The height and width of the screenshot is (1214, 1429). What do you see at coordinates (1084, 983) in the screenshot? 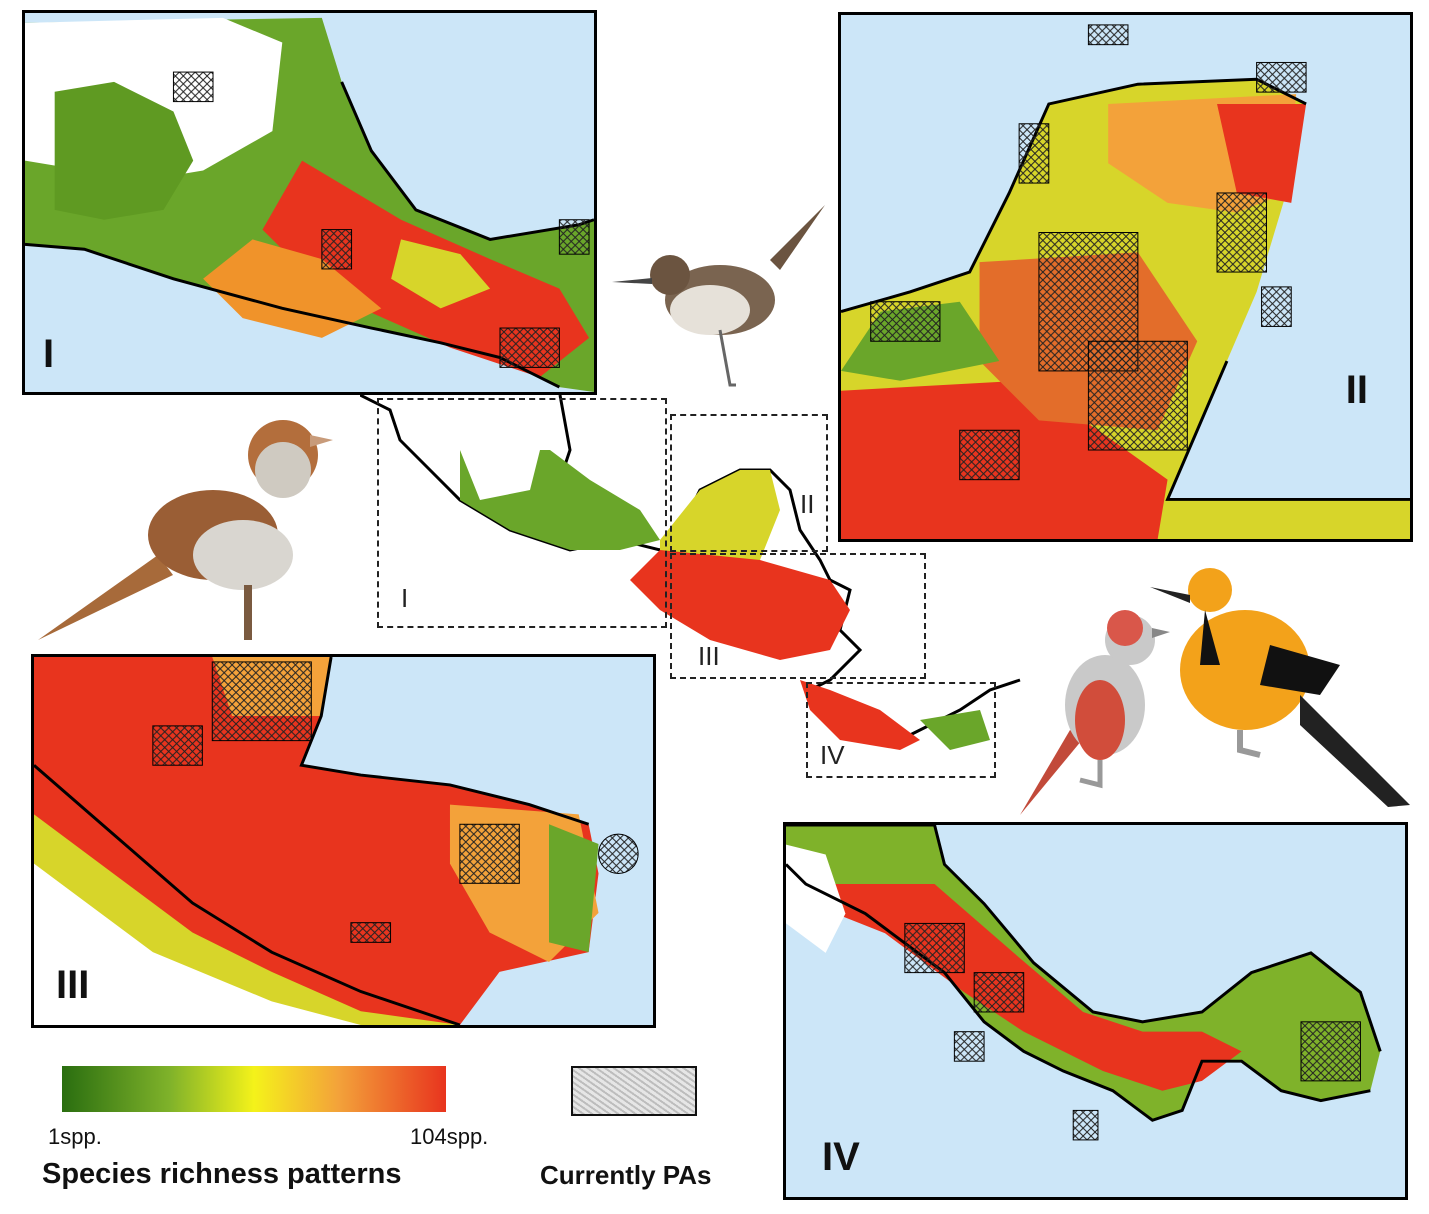
I see `panel-iv-map` at bounding box center [1084, 983].